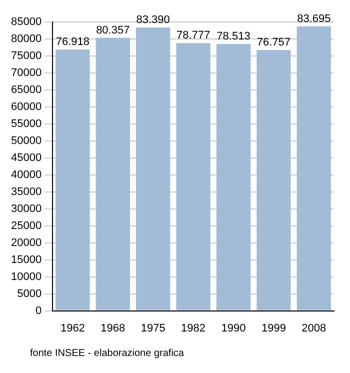  I want to click on data-label: 83.390, so click(153, 20).